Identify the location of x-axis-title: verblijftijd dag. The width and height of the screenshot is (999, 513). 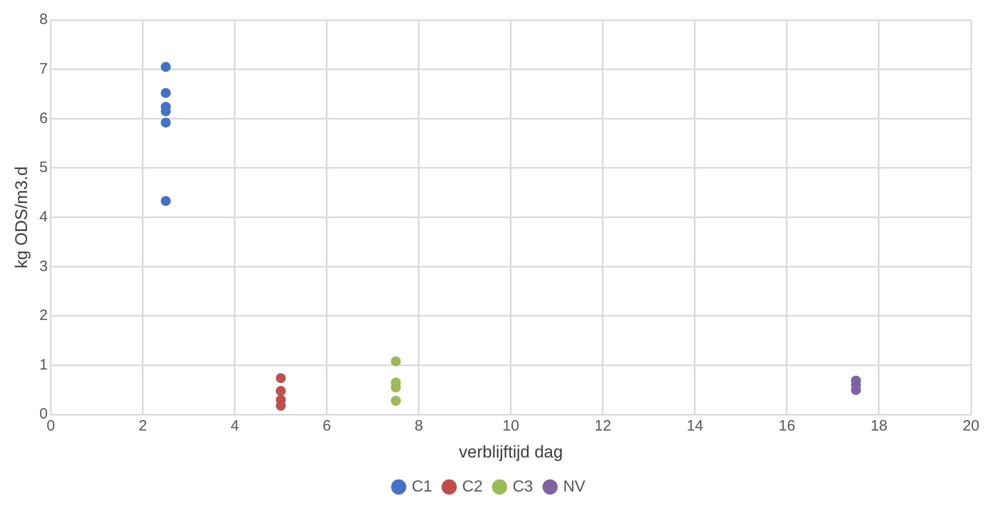
(510, 452).